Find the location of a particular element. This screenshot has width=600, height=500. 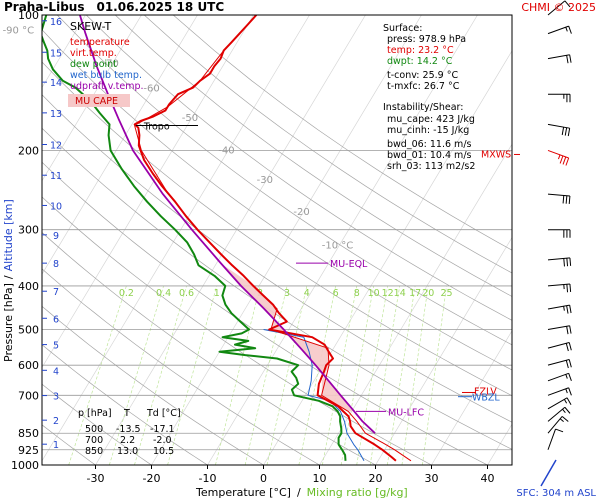

altitude-tick-label: 10 is located at coordinates (56, 206).